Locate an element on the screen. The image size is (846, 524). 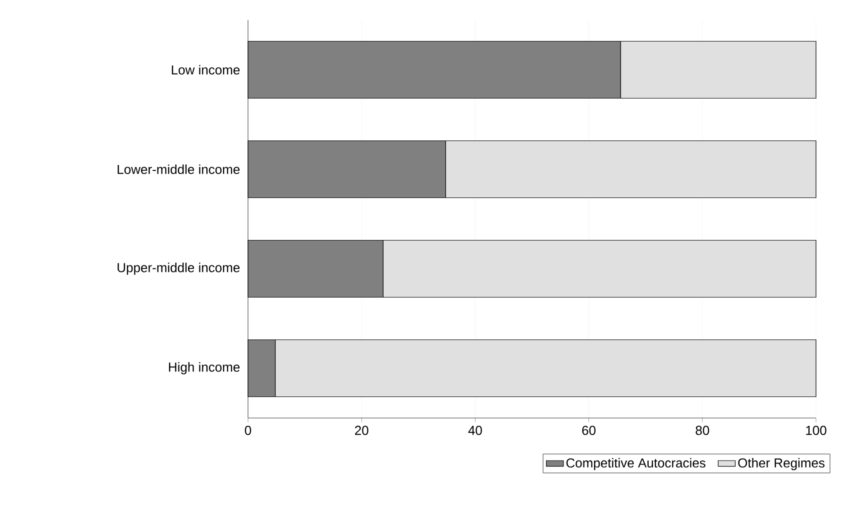
x-tick-label: 80 is located at coordinates (703, 430).